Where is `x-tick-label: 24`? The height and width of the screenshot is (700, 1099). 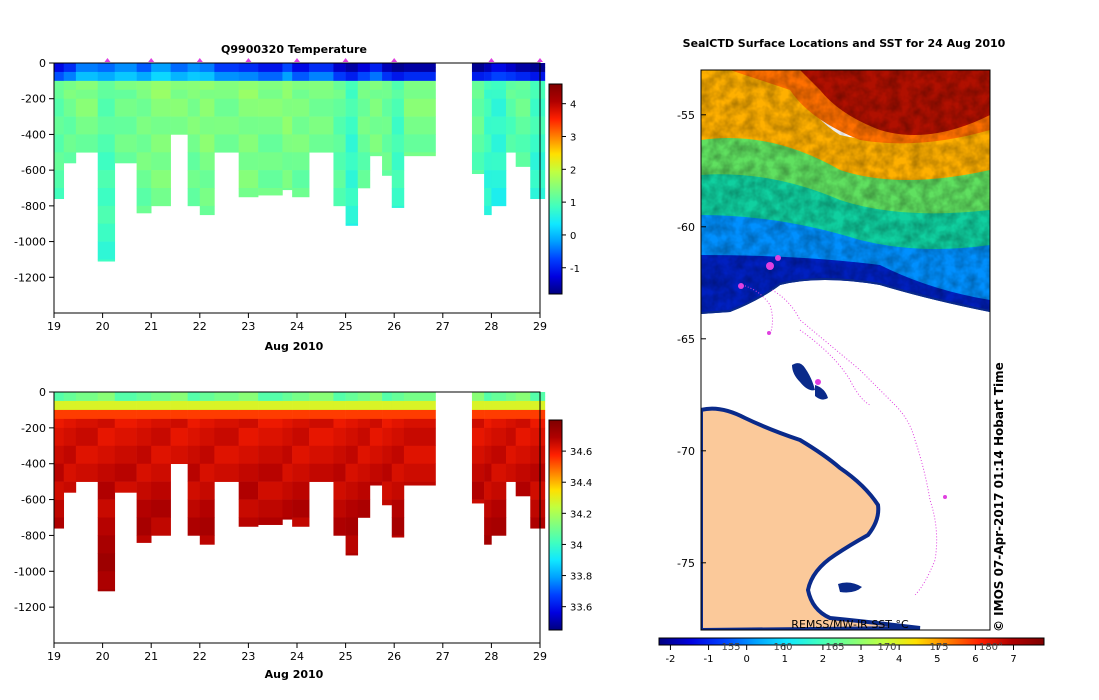 x-tick-label: 24 is located at coordinates (297, 656).